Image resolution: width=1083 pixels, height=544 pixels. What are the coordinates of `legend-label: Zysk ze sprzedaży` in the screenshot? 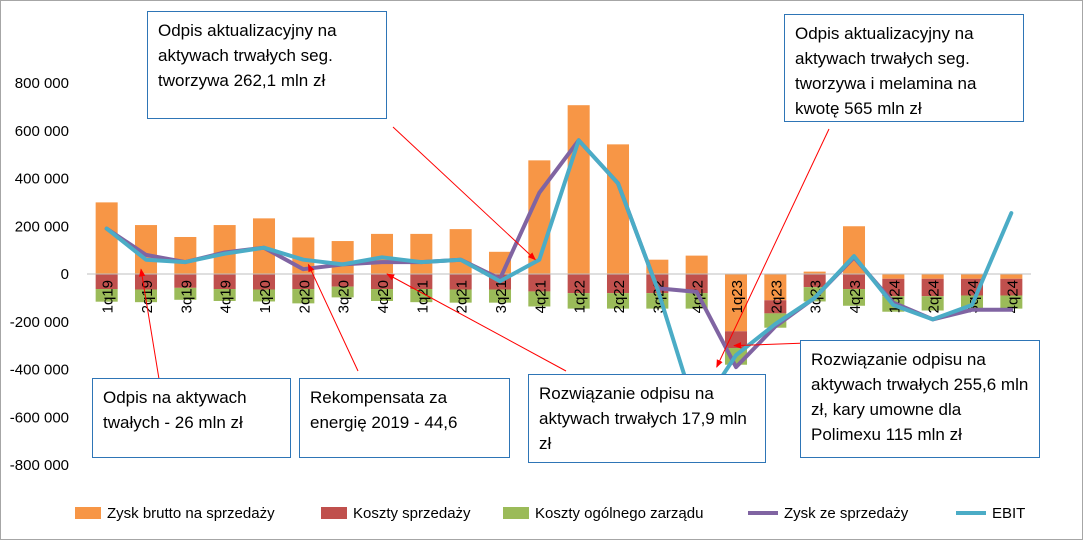 It's located at (846, 513).